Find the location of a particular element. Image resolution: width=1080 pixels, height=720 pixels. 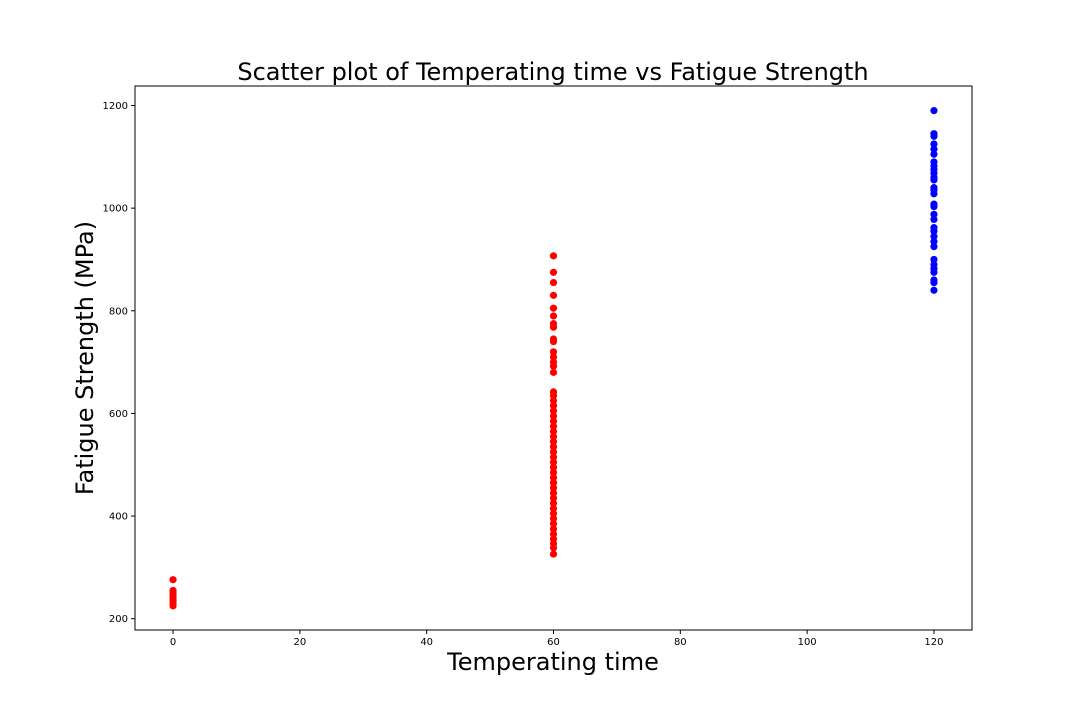

y-axis-label: Fatigue Strength (MPa) is located at coordinates (85, 358).